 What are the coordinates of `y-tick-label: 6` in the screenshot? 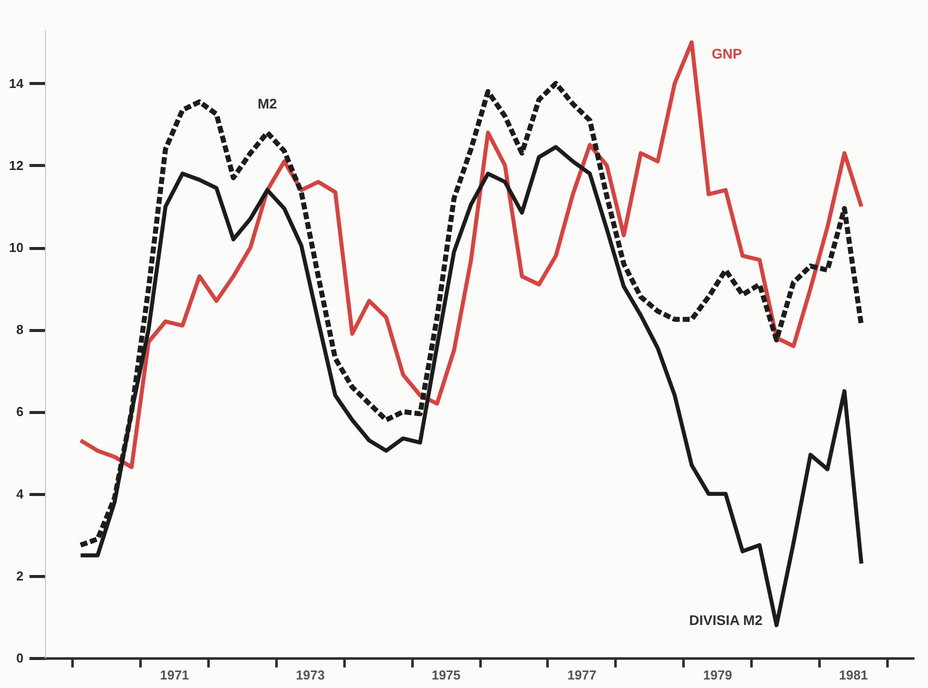 It's located at (20, 412).